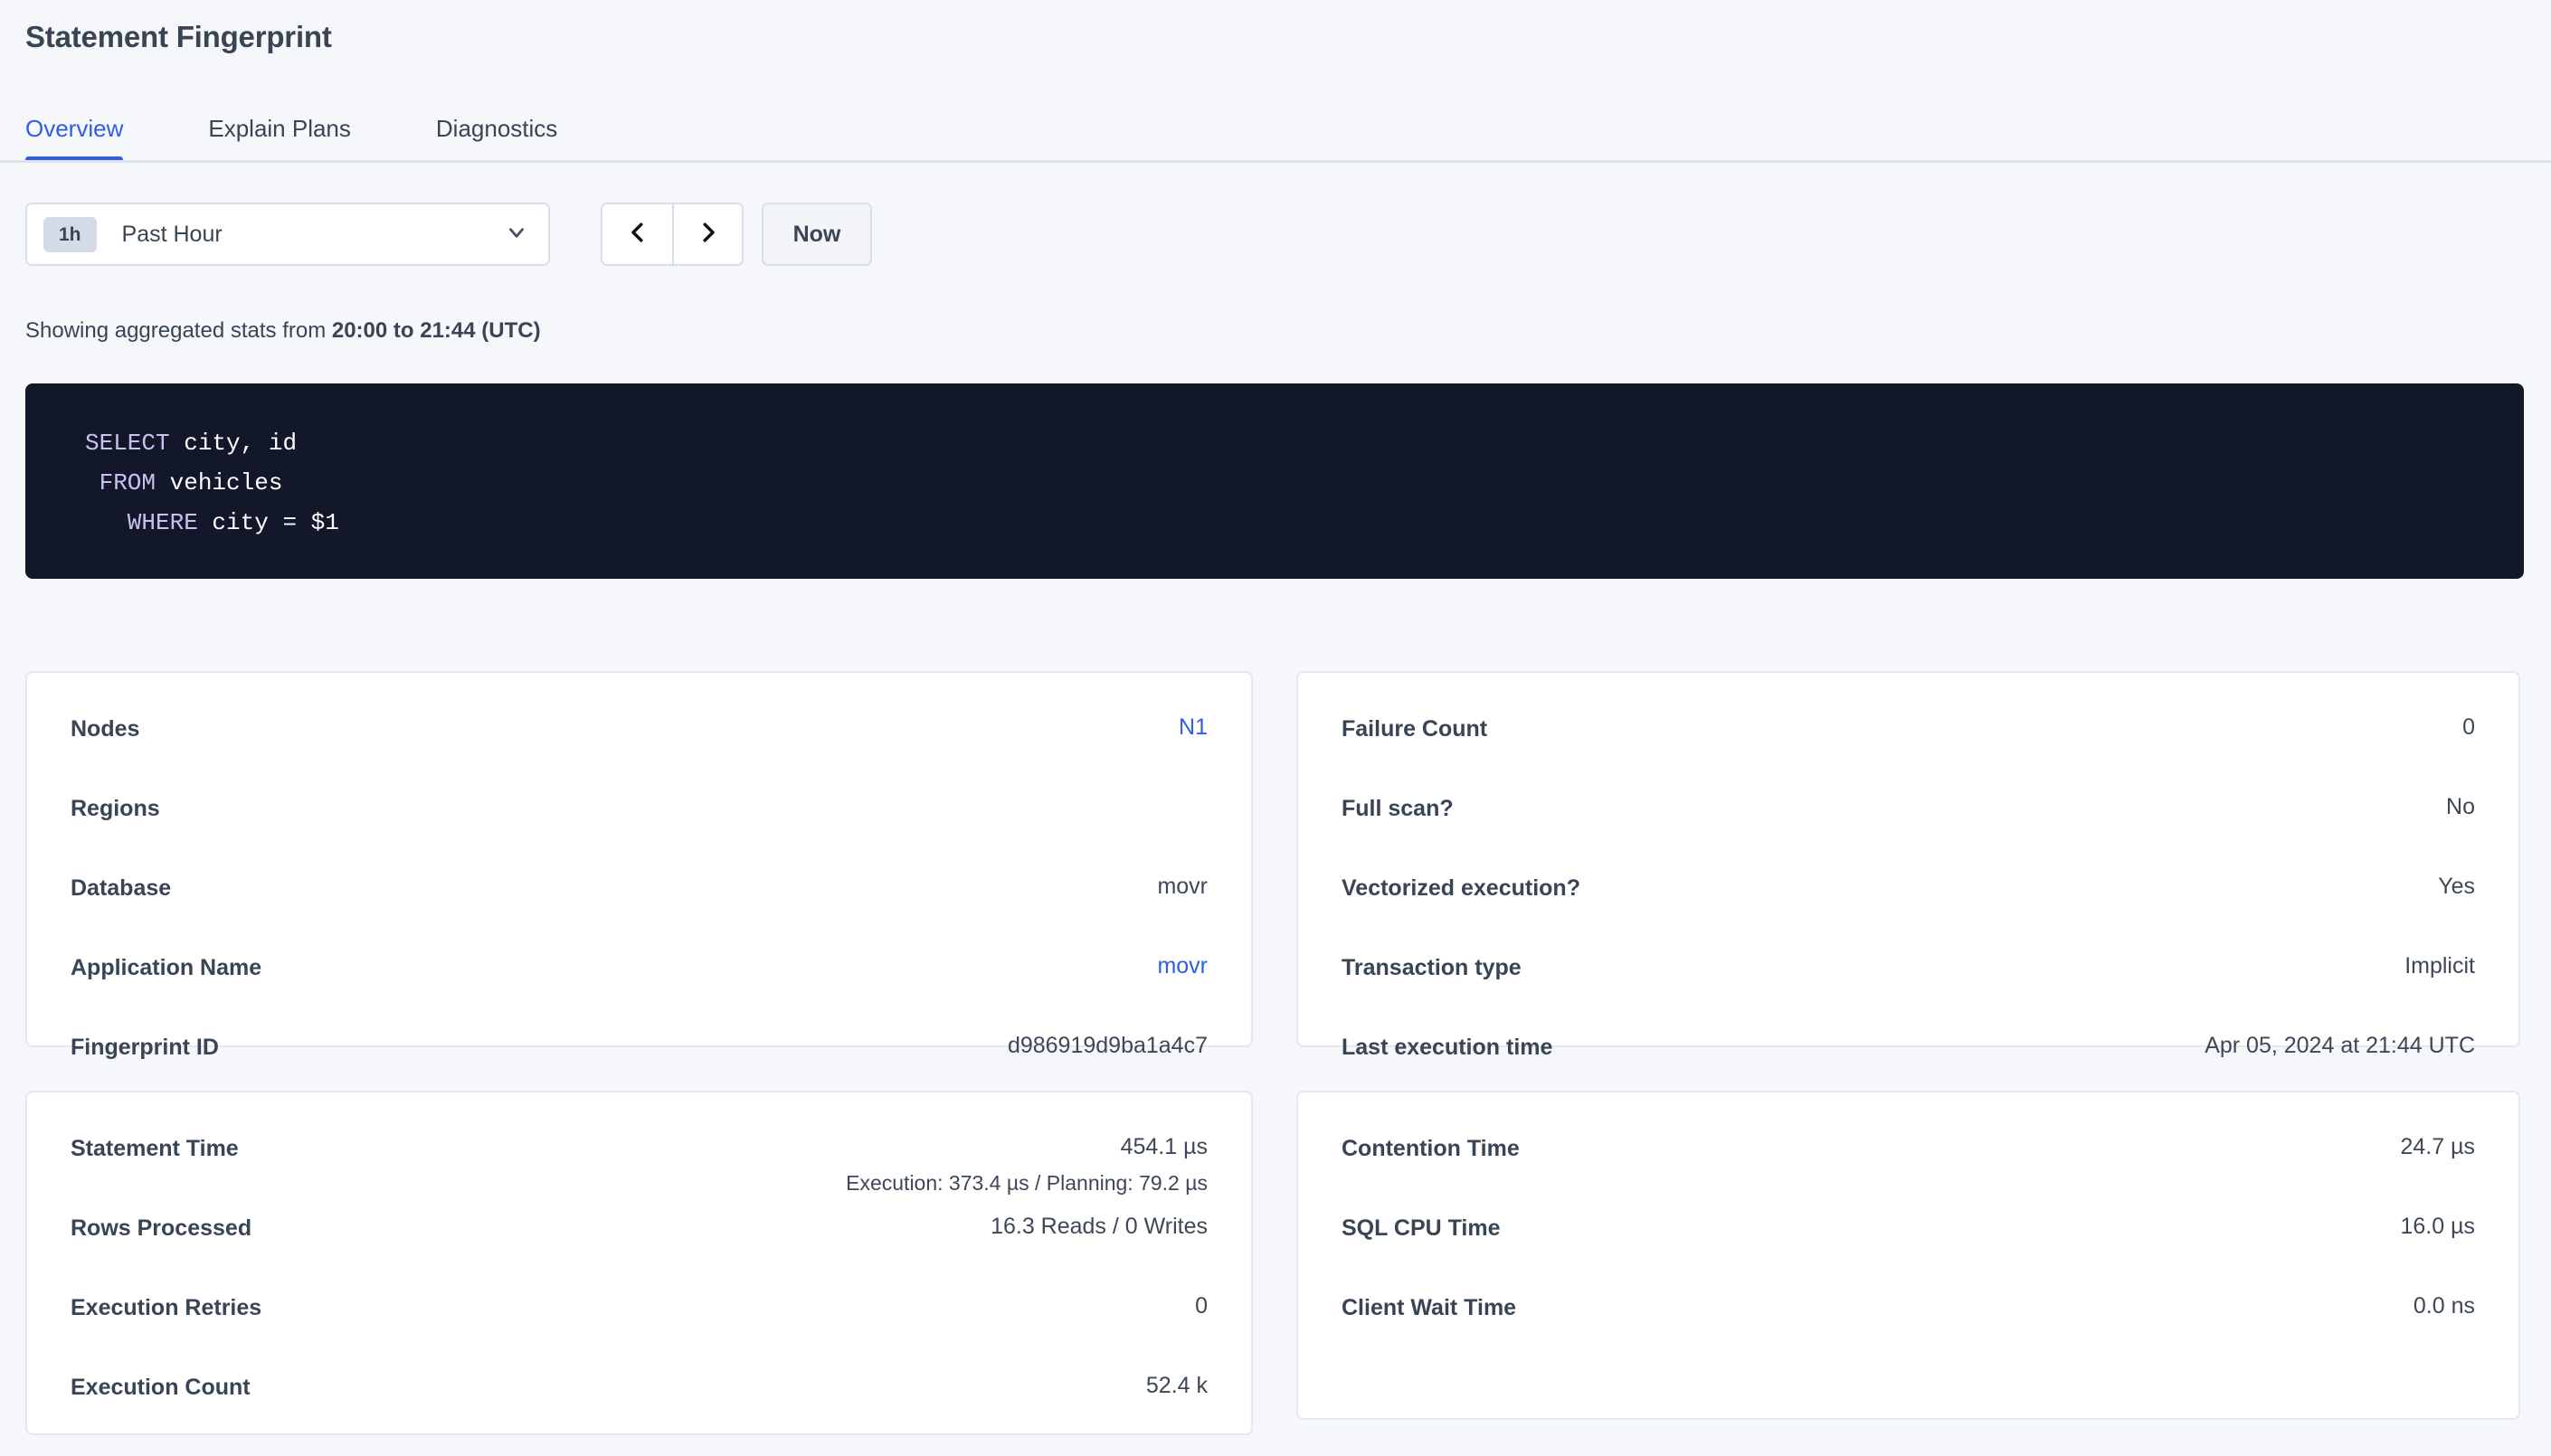 Image resolution: width=2551 pixels, height=1456 pixels. Describe the element at coordinates (70, 234) in the screenshot. I see `time-range-badge: 1h` at that location.